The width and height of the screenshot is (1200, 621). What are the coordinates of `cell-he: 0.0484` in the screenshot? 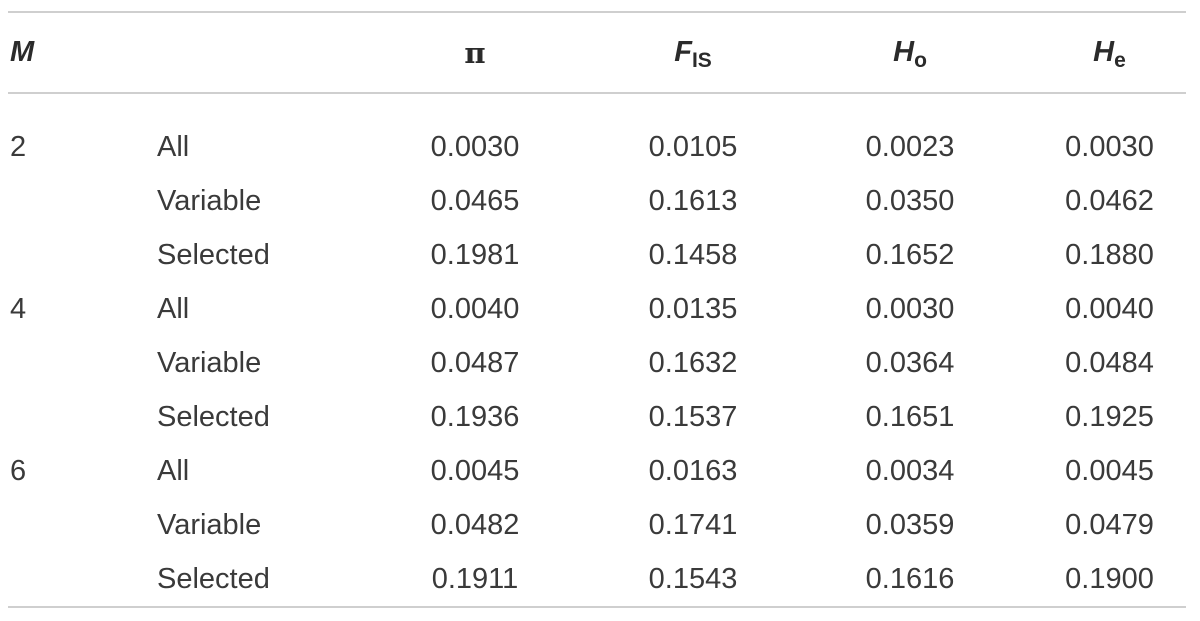 It's located at (1109, 362).